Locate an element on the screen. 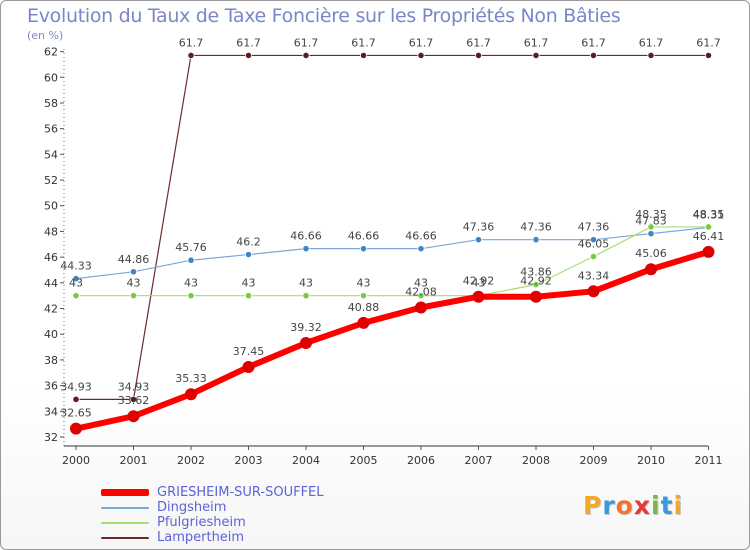  x-tick-label: 2003 is located at coordinates (249, 460).